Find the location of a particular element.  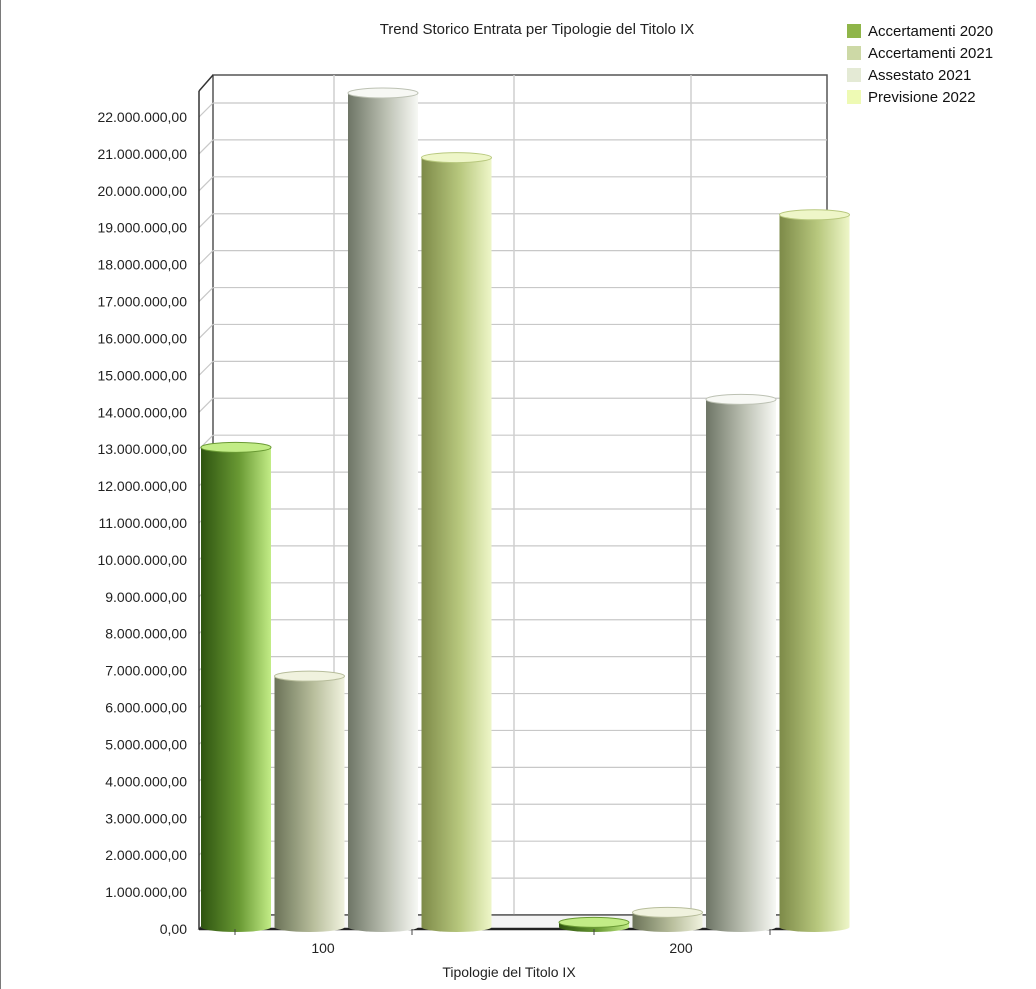

y-tick-label: 12.000.000,00 is located at coordinates (142, 486).